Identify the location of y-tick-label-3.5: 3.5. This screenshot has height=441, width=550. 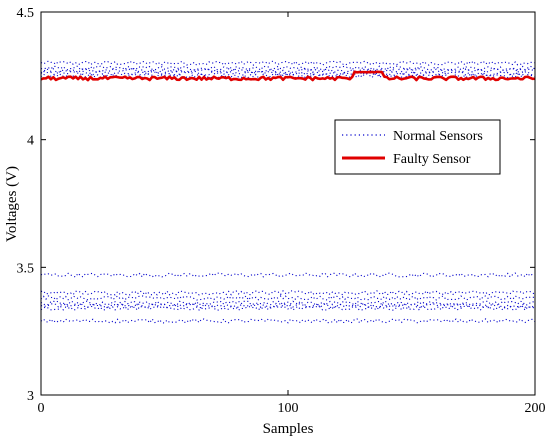
(26, 268).